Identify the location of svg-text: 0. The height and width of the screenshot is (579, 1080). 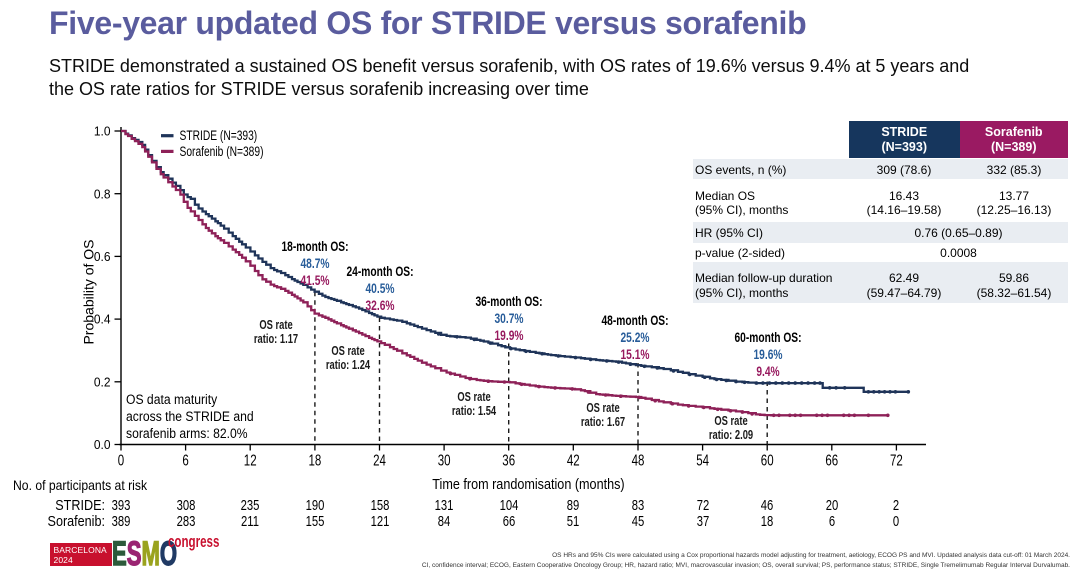
(121, 460).